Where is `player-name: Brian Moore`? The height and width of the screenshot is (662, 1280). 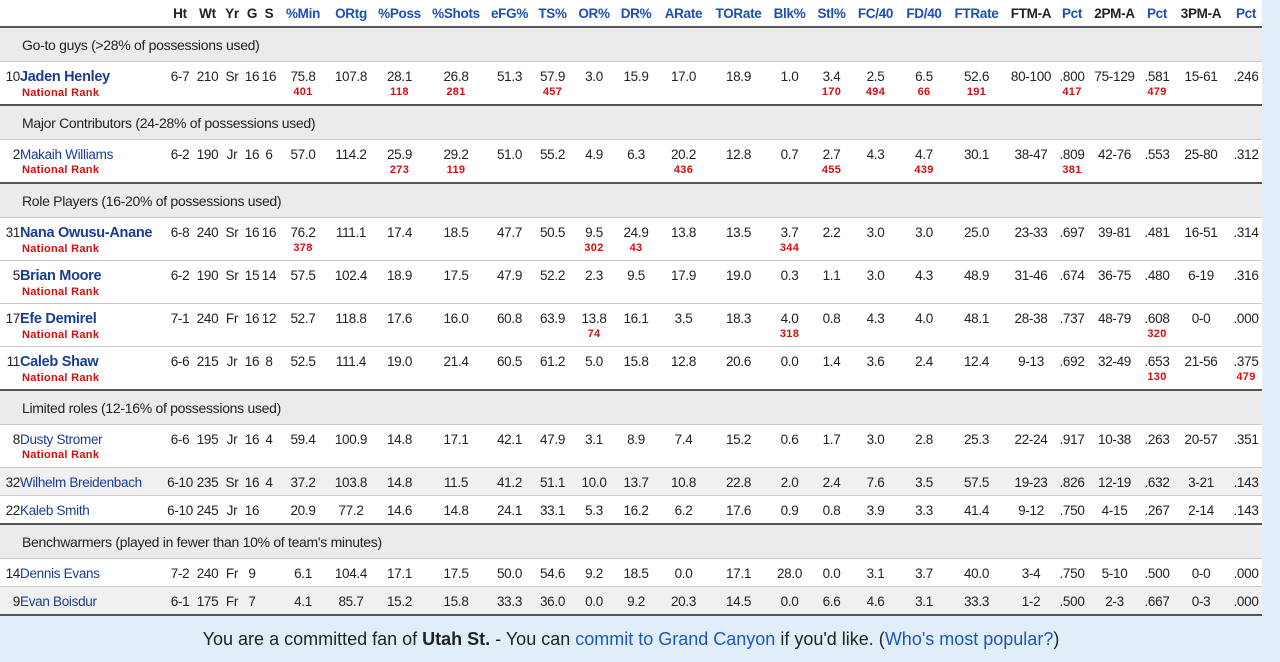 player-name: Brian Moore is located at coordinates (61, 276).